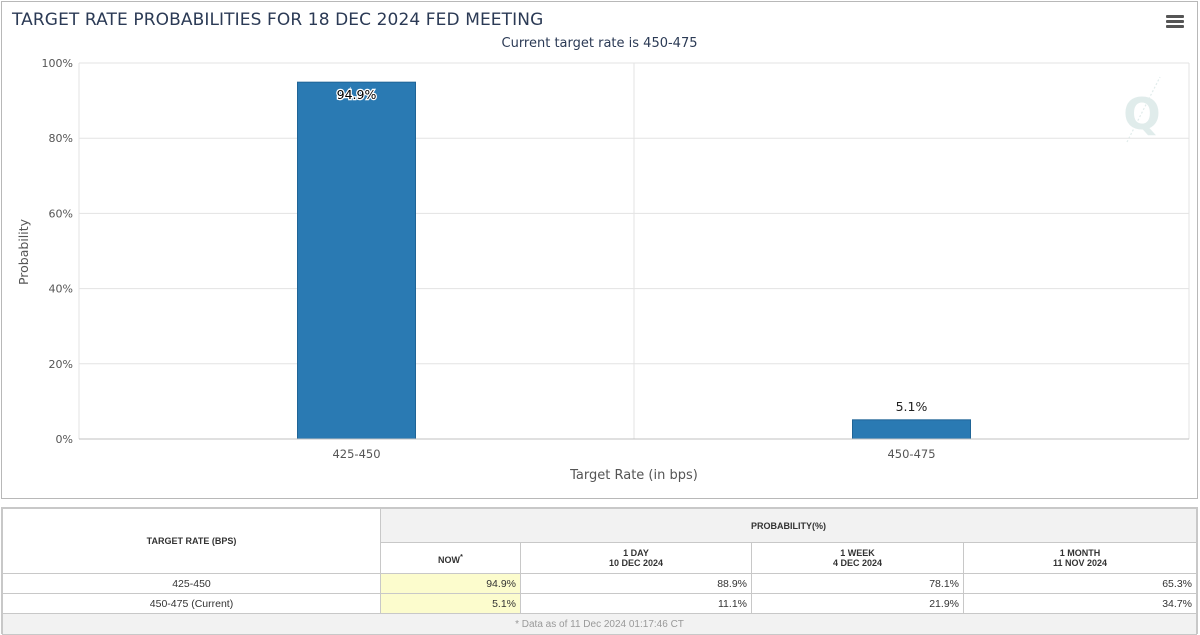 Image resolution: width=1200 pixels, height=635 pixels. What do you see at coordinates (1080, 558) in the screenshot?
I see `col-header-1-month: 1 MONTH 11 NOV 2024` at bounding box center [1080, 558].